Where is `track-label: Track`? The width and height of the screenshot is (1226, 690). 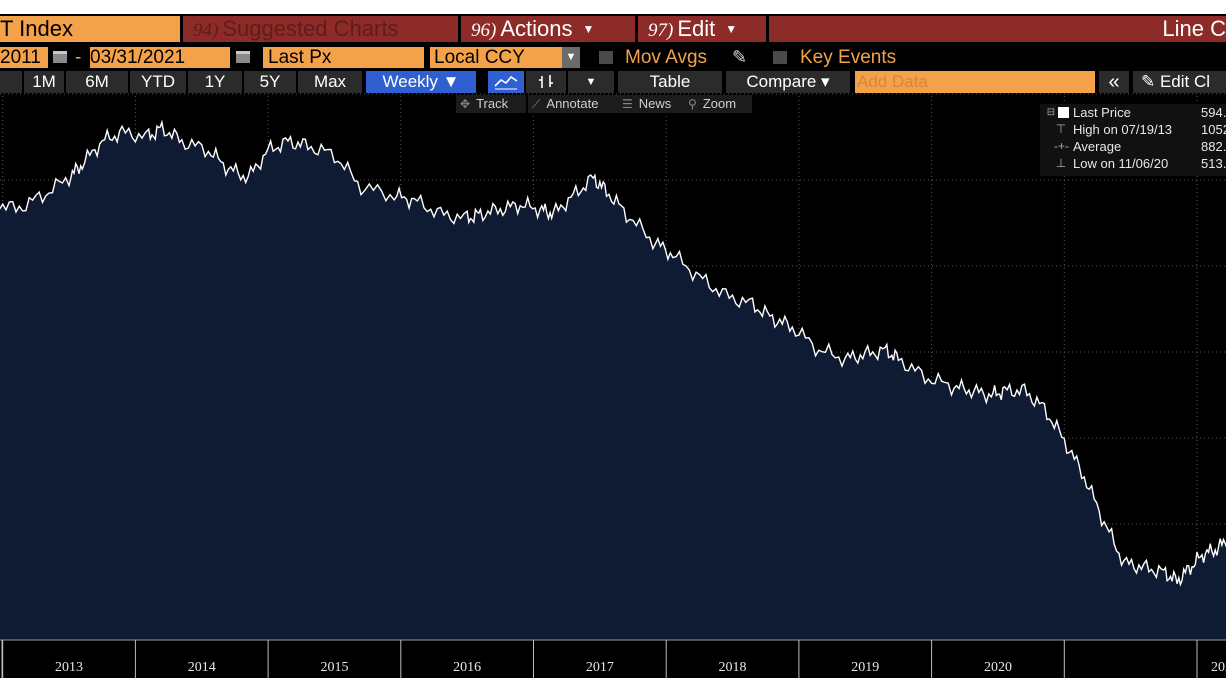 track-label: Track is located at coordinates (492, 103).